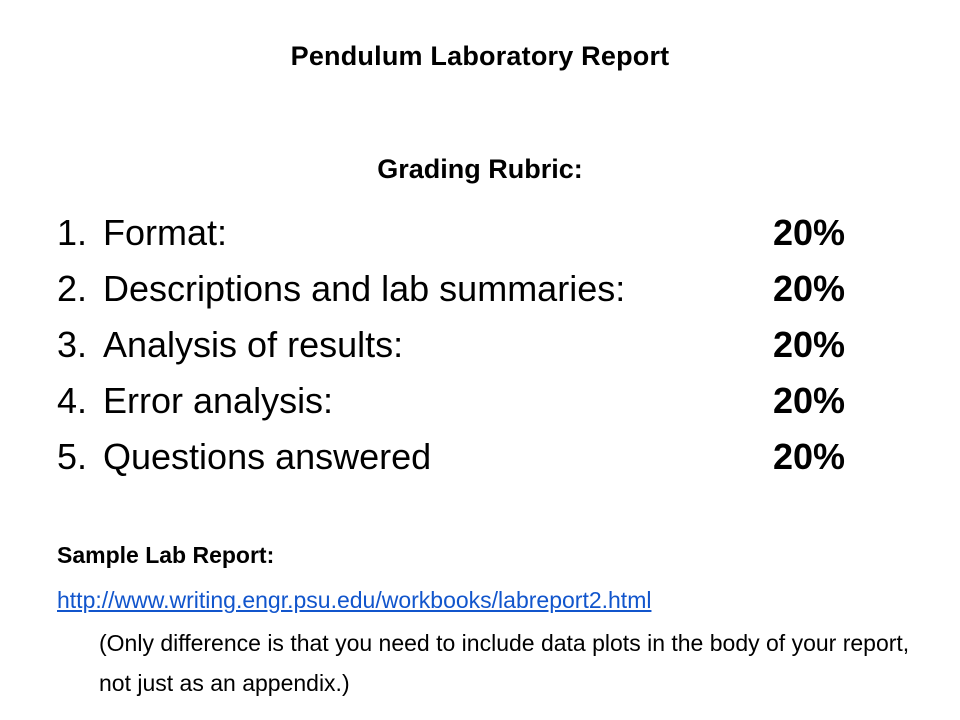  Describe the element at coordinates (480, 169) in the screenshot. I see `rubric-heading: Grading Rubric:` at that location.